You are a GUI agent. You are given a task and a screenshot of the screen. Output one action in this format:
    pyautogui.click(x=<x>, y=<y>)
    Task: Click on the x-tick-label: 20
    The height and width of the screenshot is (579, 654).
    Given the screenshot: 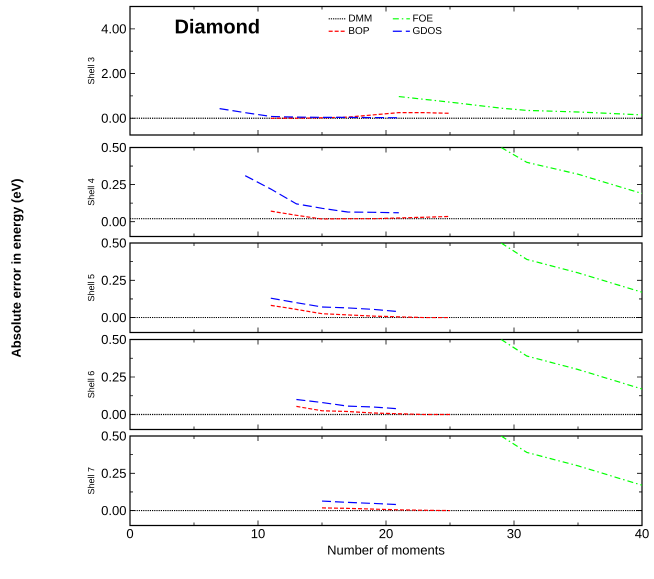 What is the action you would take?
    pyautogui.click(x=386, y=533)
    